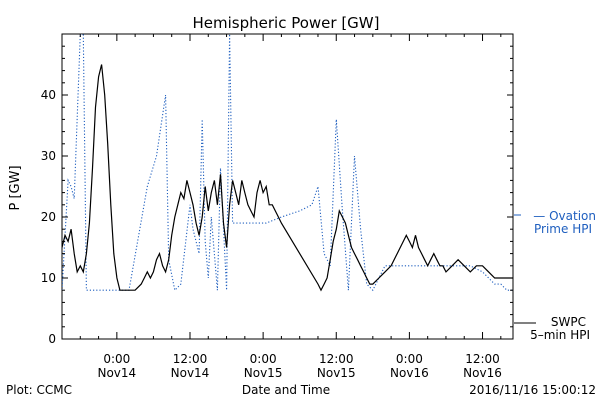  I want to click on y-tick-label: 0, so click(52, 339).